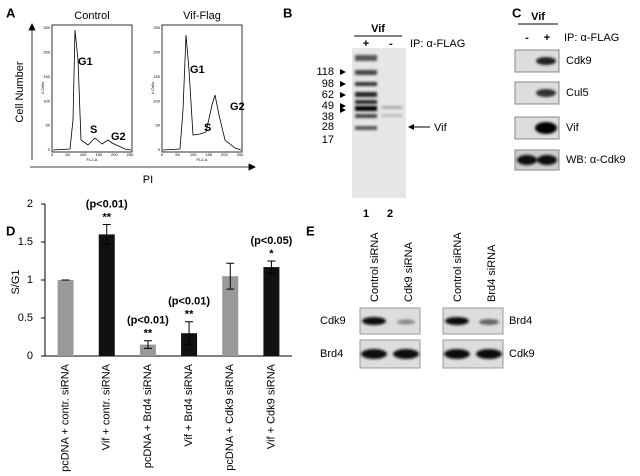  I want to click on panel-a-plots, so click(142, 97).